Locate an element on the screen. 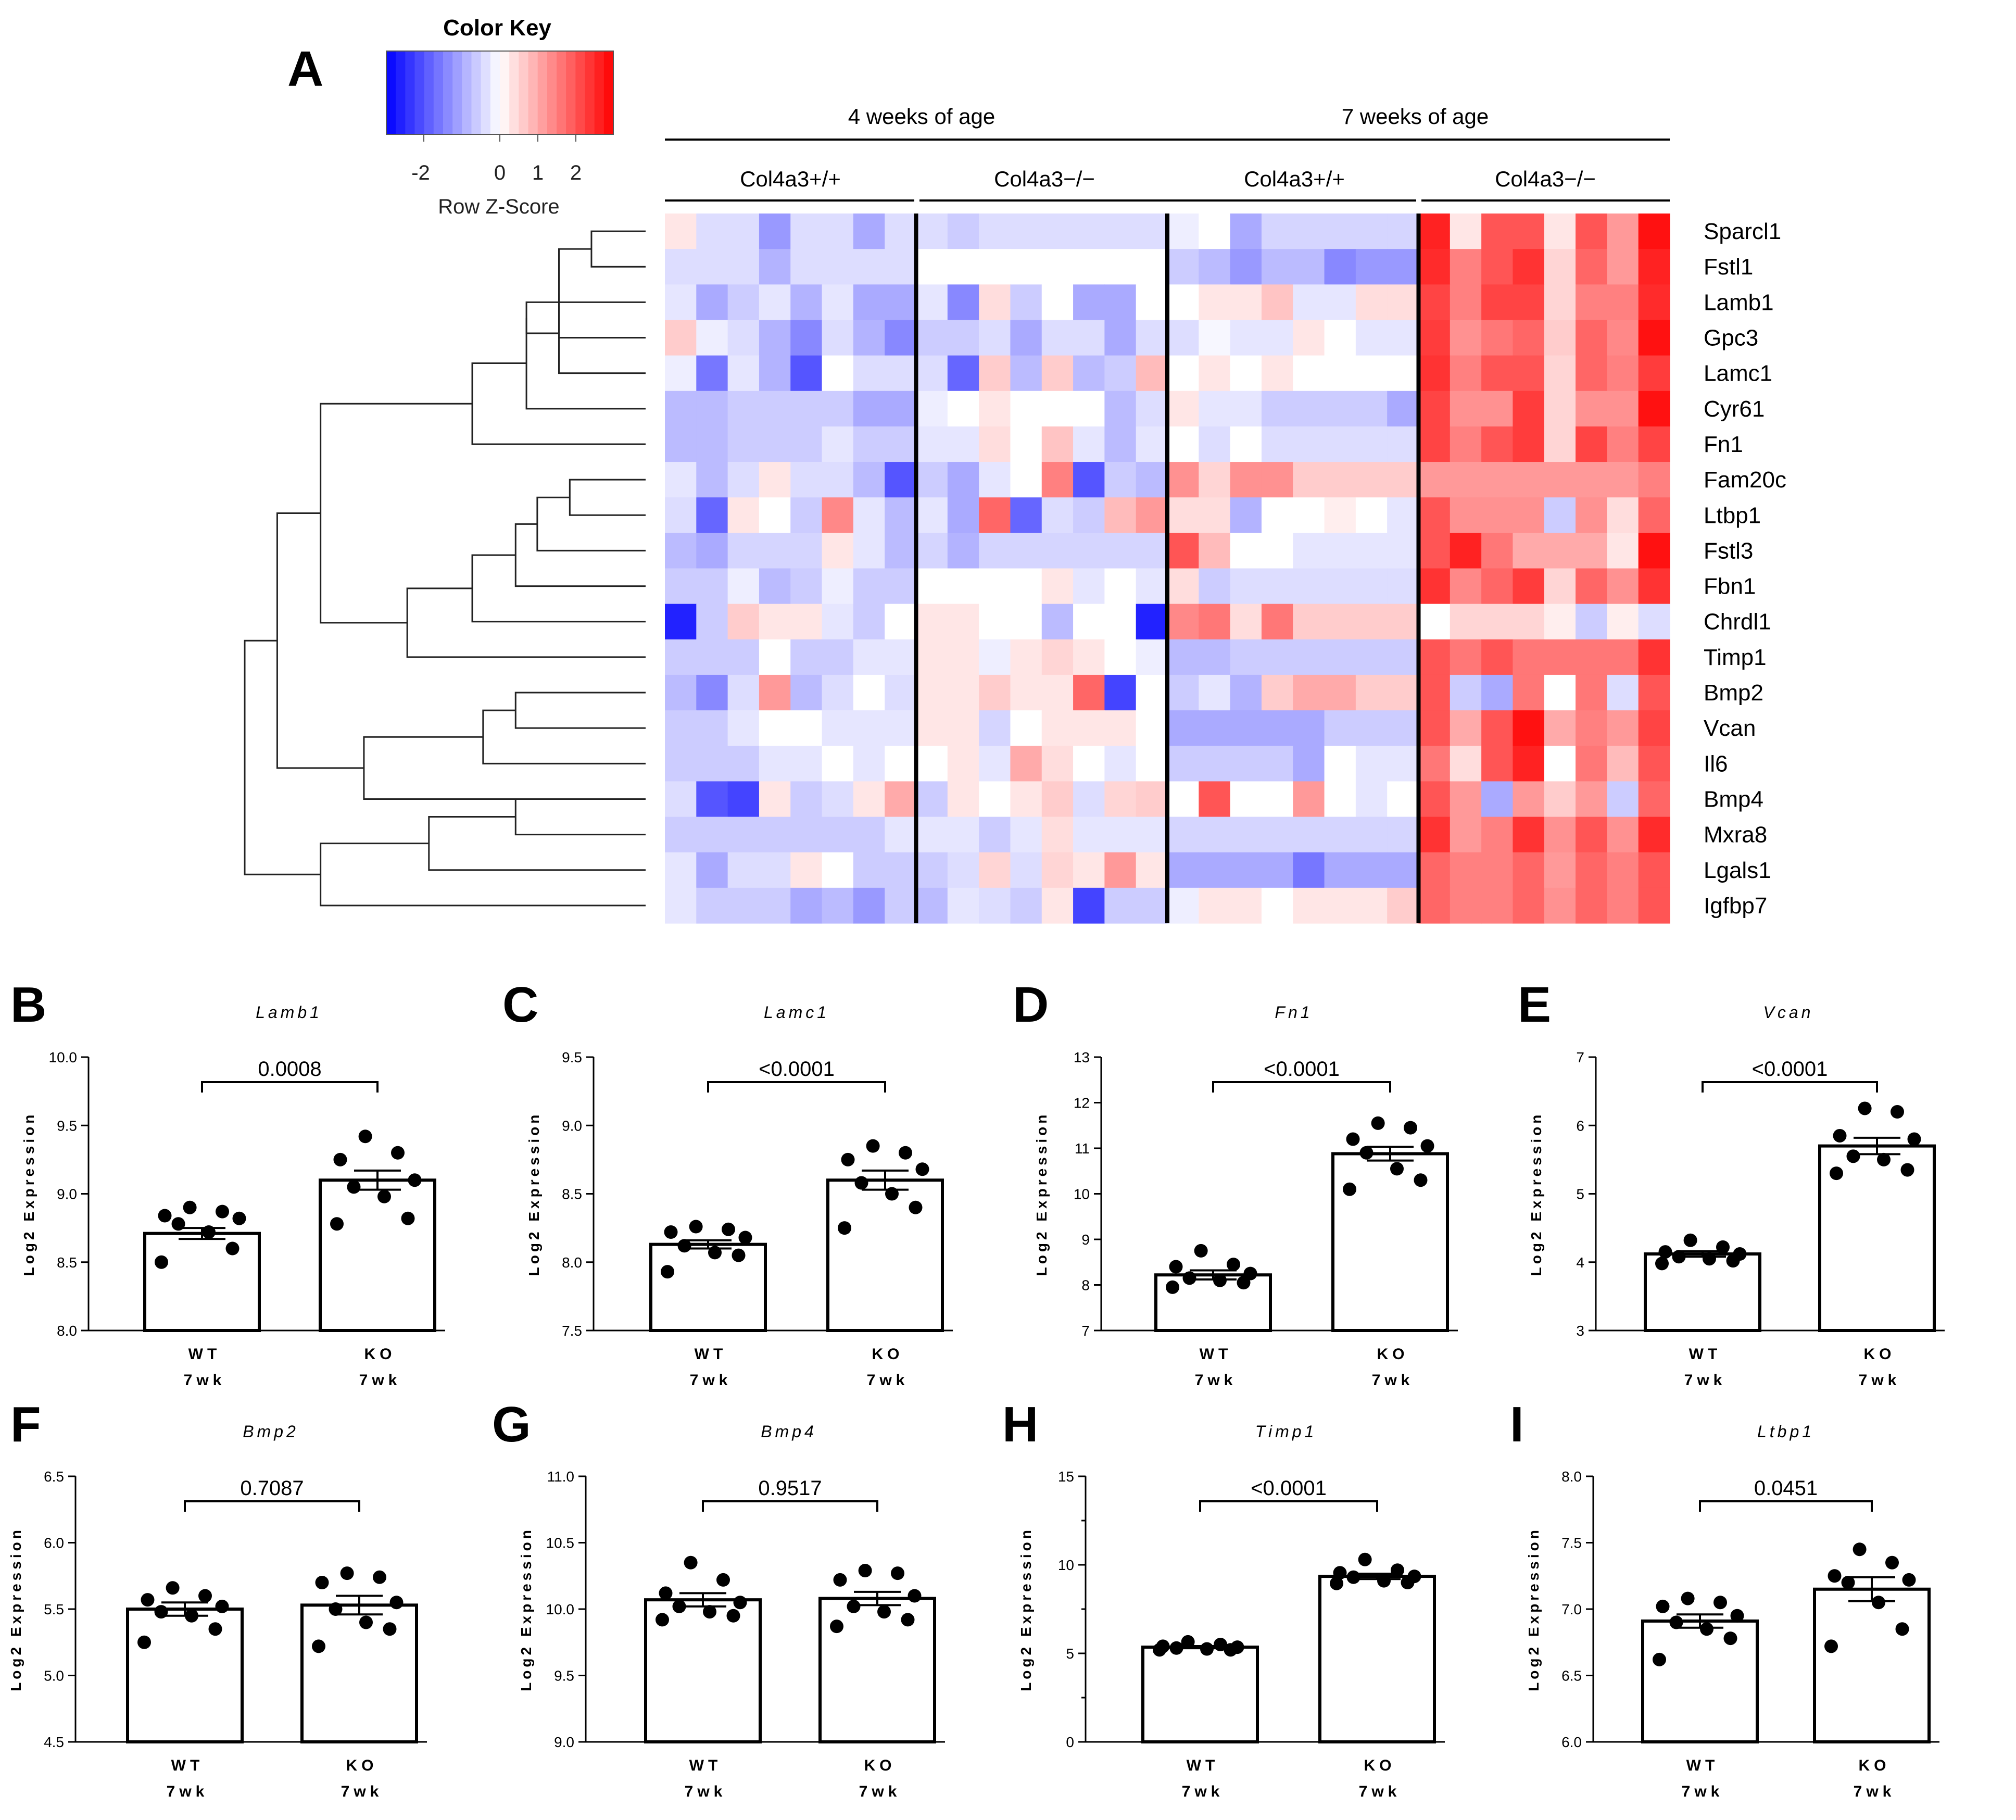 The image size is (2016, 1820). panel-letter: D is located at coordinates (1031, 1005).